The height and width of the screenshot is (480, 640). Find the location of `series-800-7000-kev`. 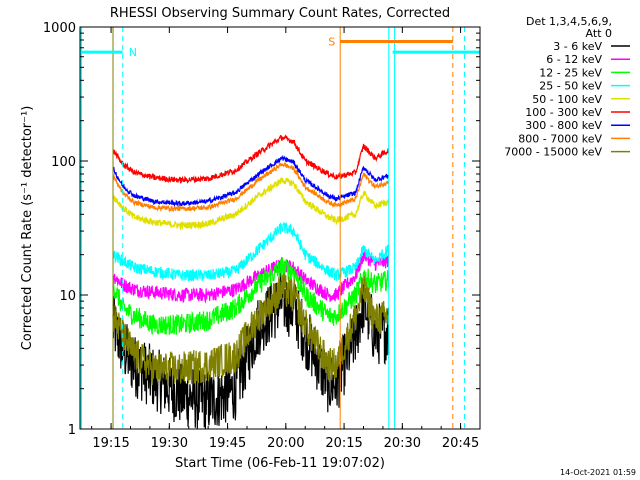

series-800-7000-kev is located at coordinates (251, 187).